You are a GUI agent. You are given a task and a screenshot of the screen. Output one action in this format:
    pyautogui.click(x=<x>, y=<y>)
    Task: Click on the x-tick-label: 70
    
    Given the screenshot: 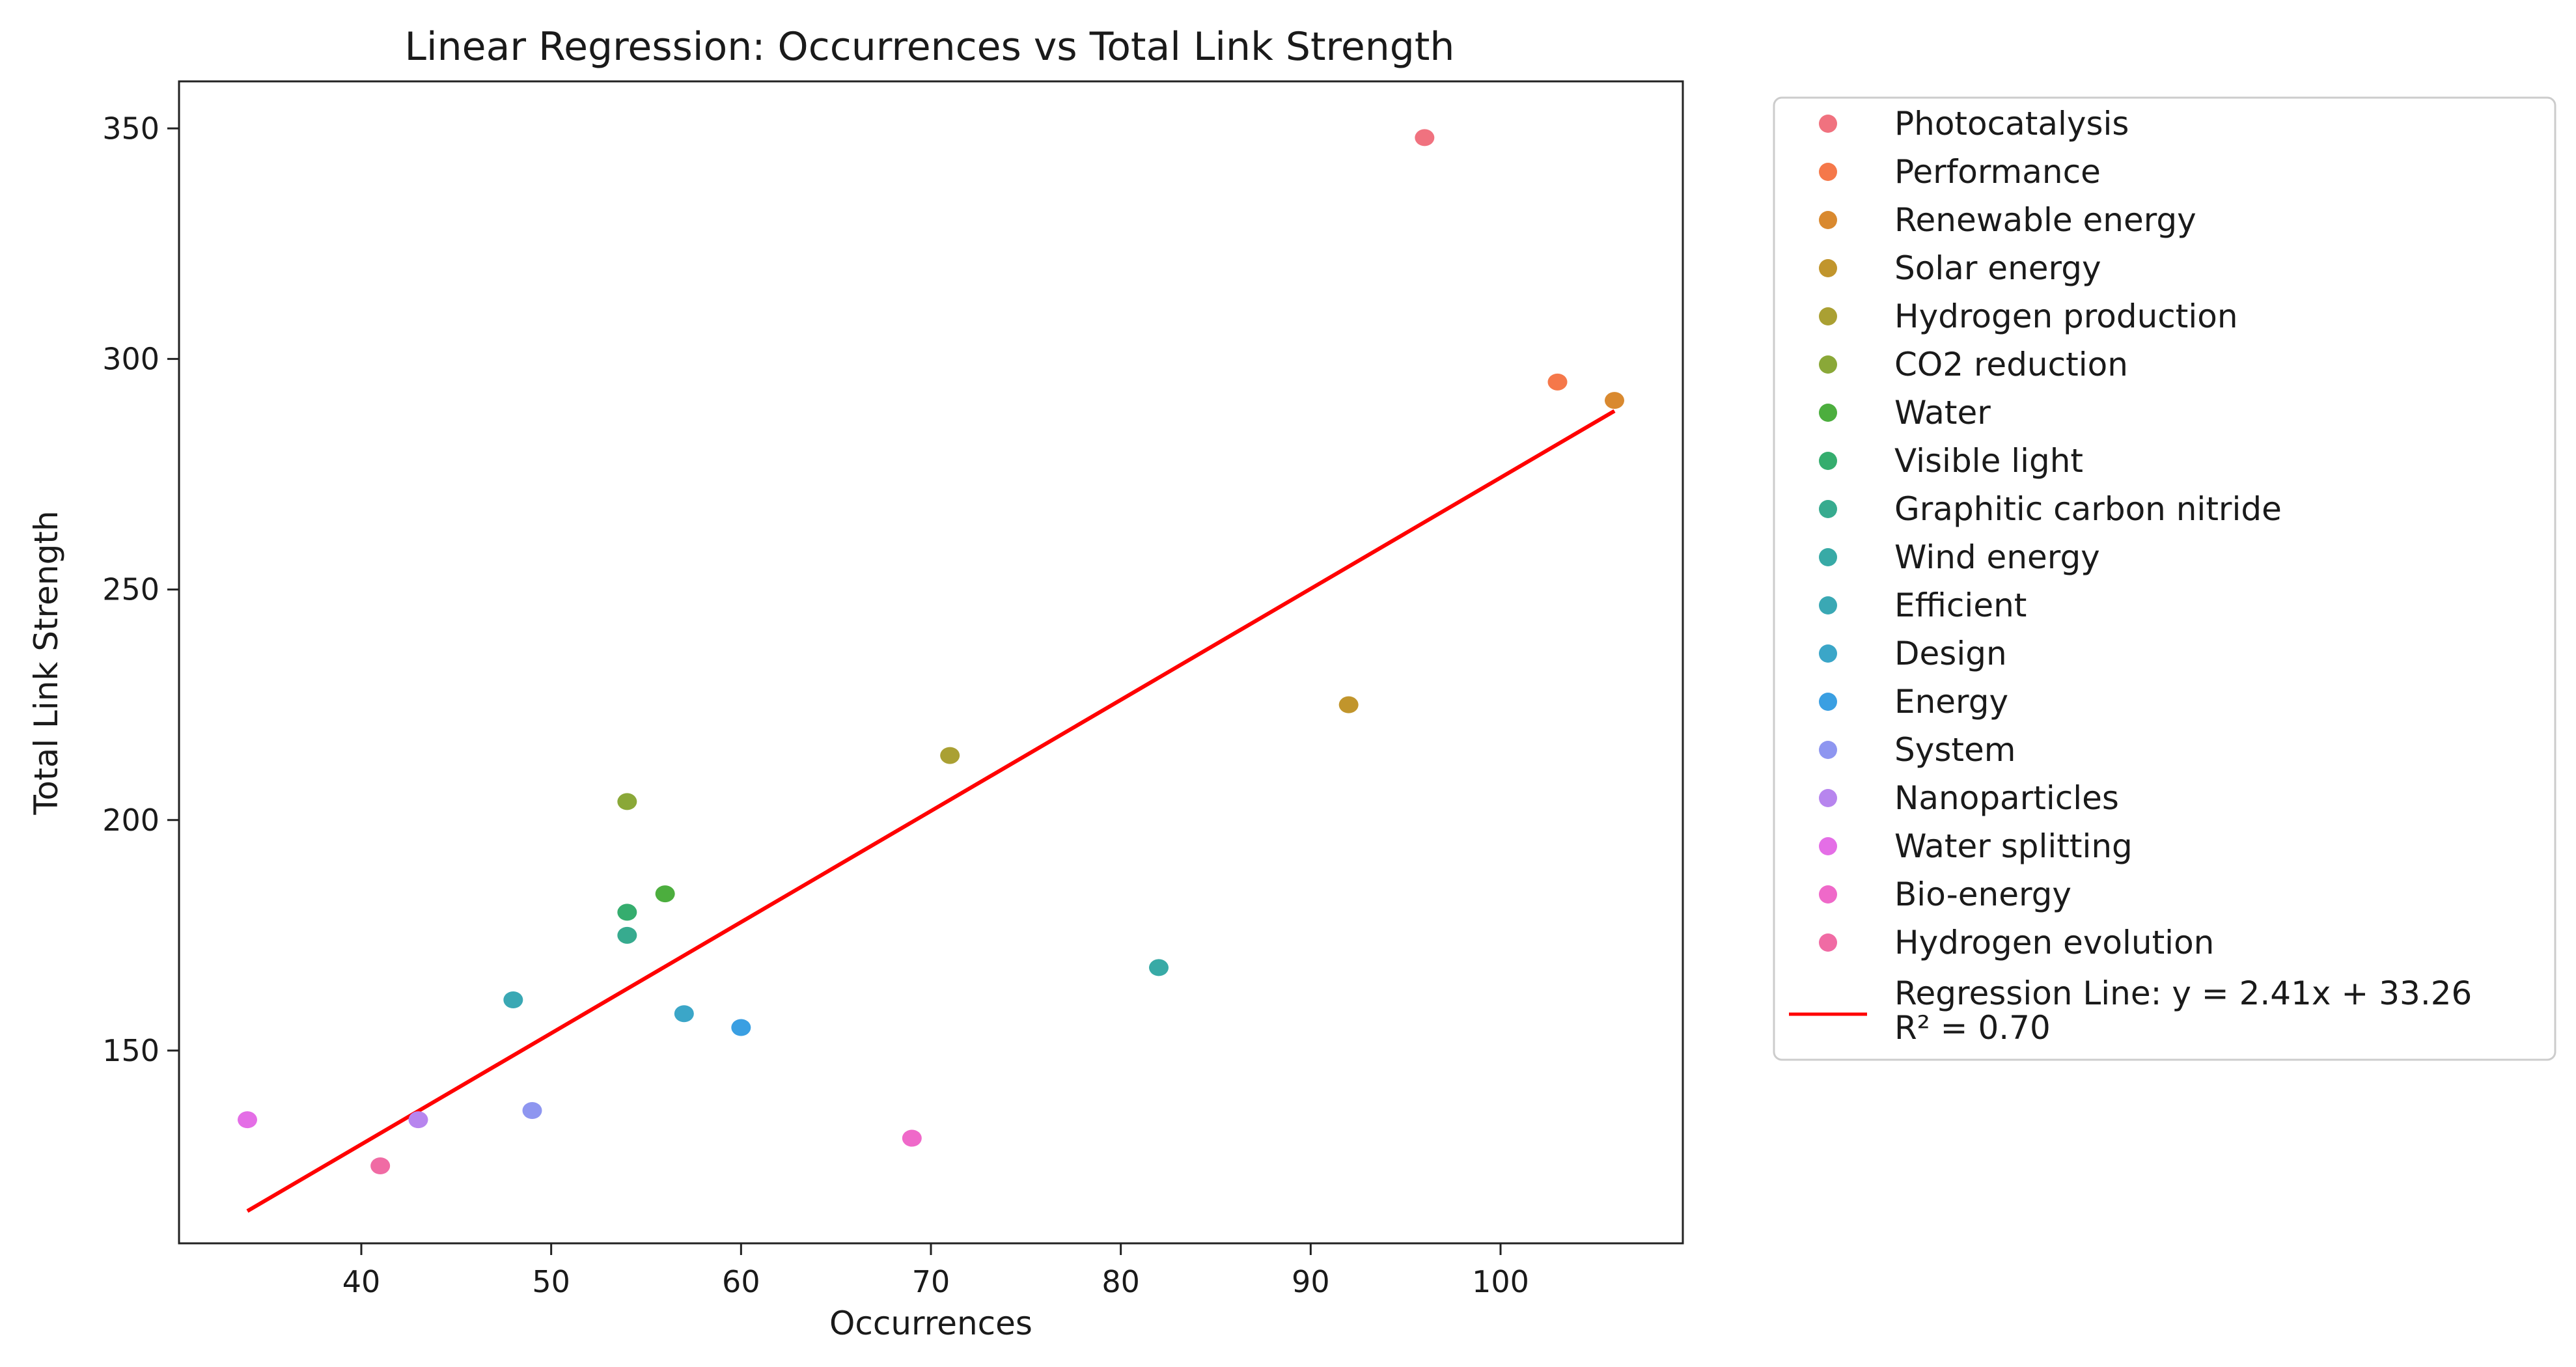 What is the action you would take?
    pyautogui.click(x=931, y=1281)
    